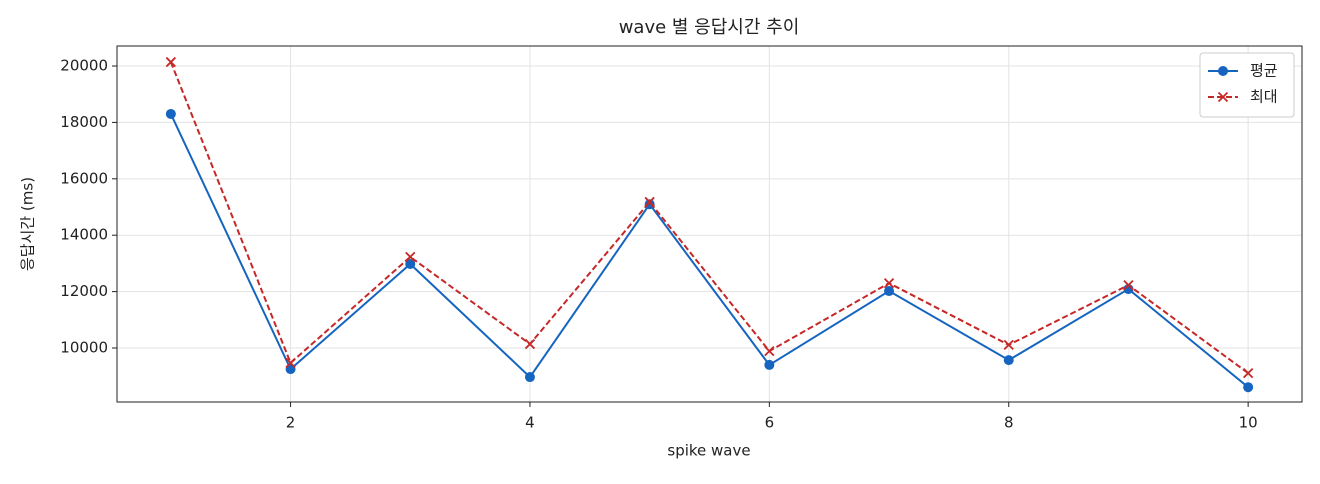  I want to click on y-tick-label: 18000, so click(84, 122).